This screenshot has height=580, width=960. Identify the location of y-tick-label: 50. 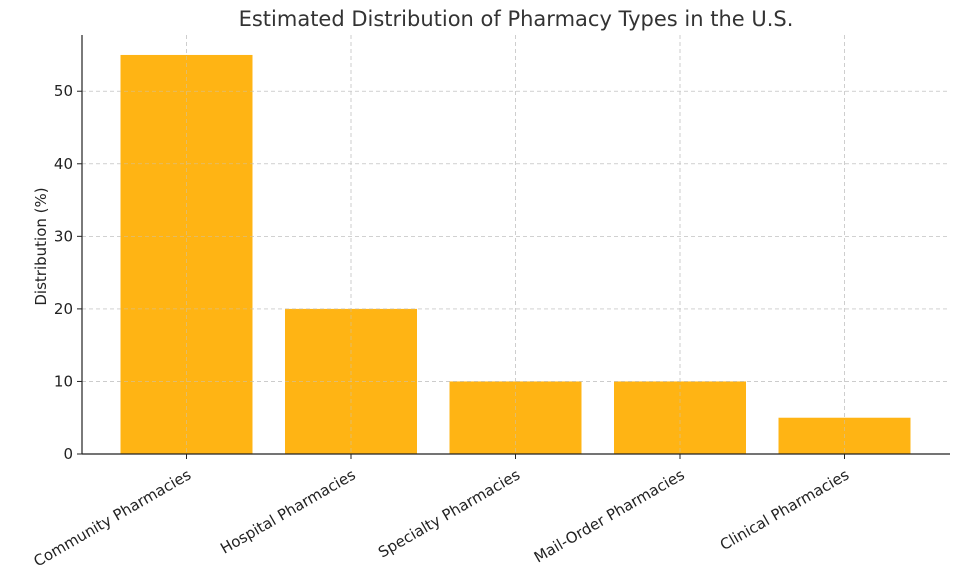
(63, 91).